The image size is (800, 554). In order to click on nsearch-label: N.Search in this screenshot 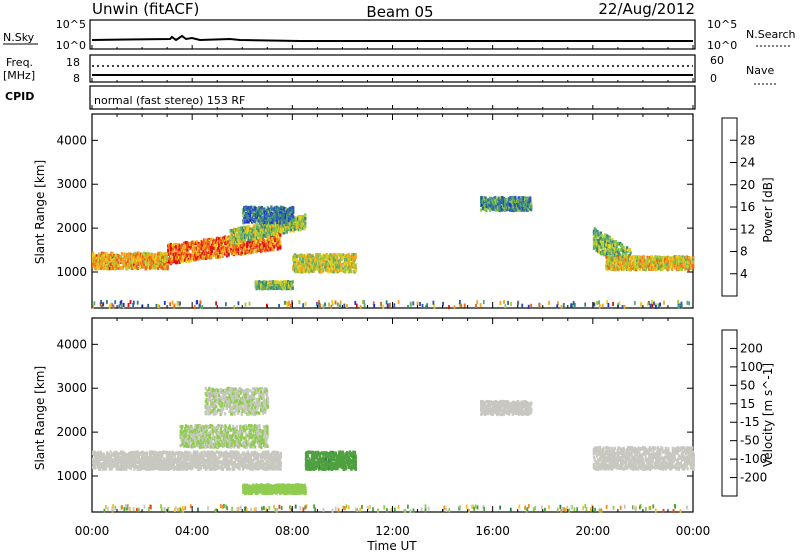, I will do `click(771, 34)`.